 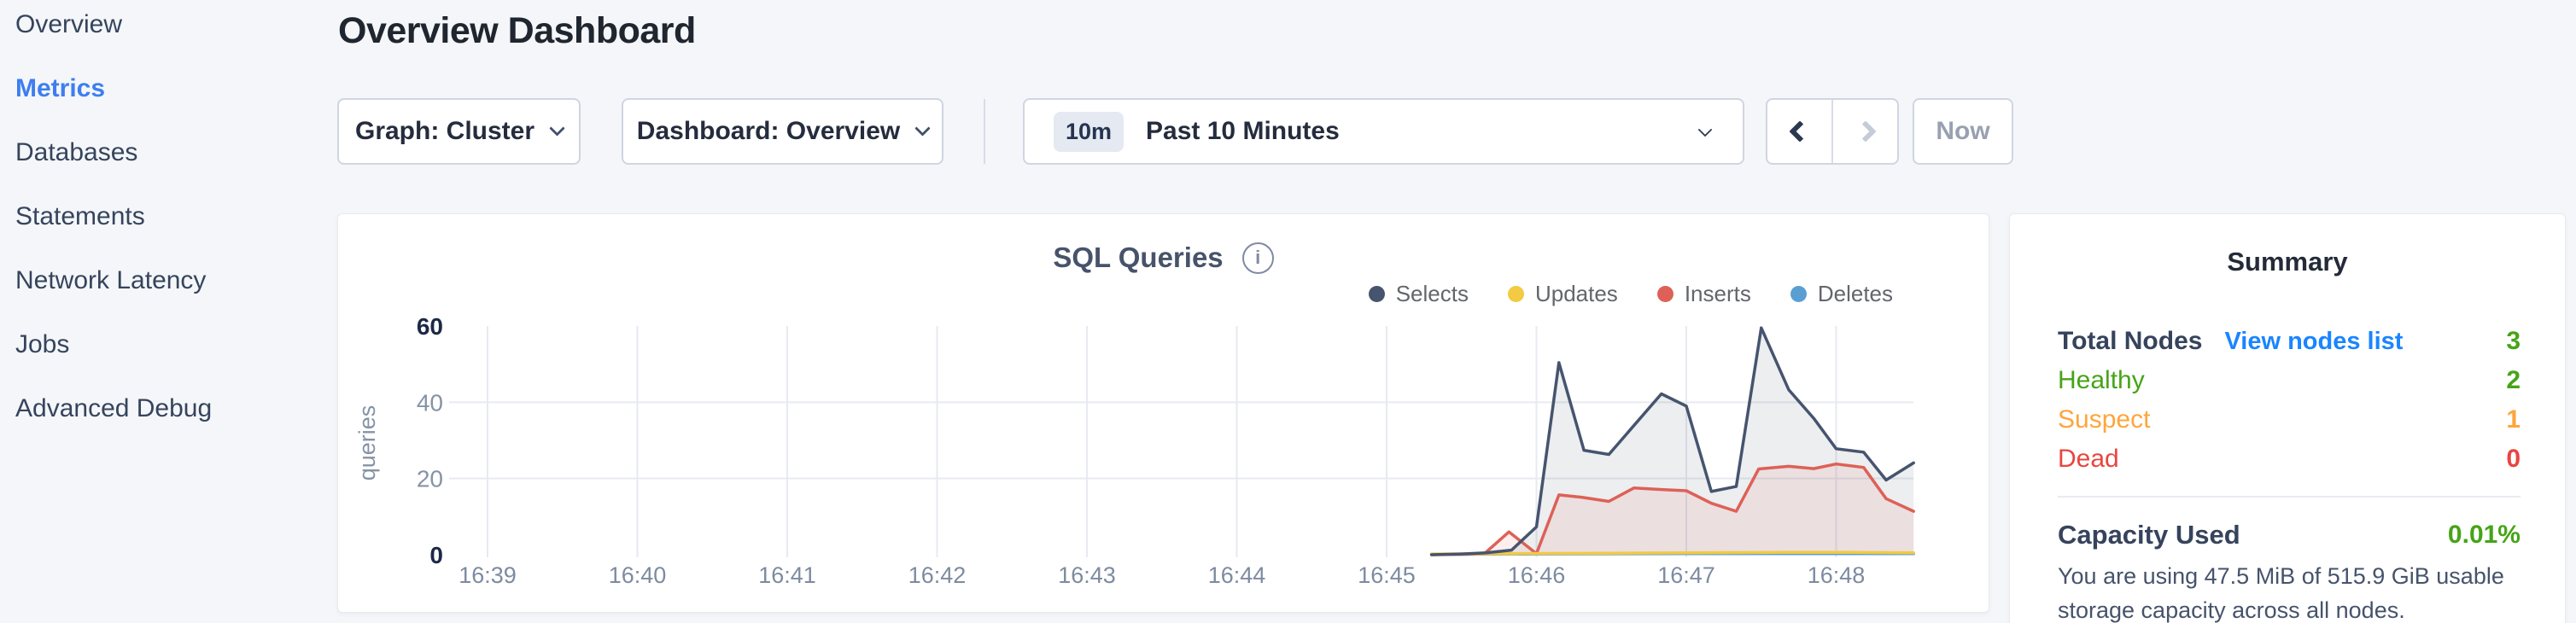 I want to click on info-icon: i, so click(x=1257, y=258).